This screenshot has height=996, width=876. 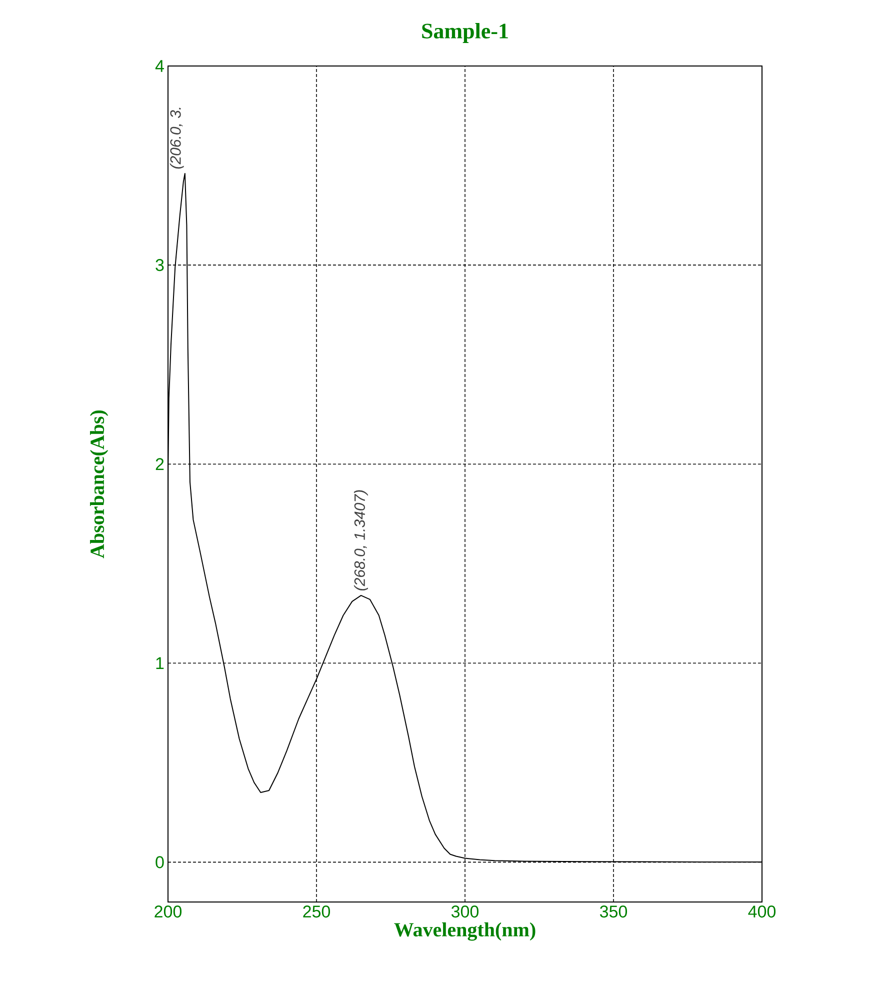 What do you see at coordinates (160, 663) in the screenshot?
I see `y-tick-label: 1` at bounding box center [160, 663].